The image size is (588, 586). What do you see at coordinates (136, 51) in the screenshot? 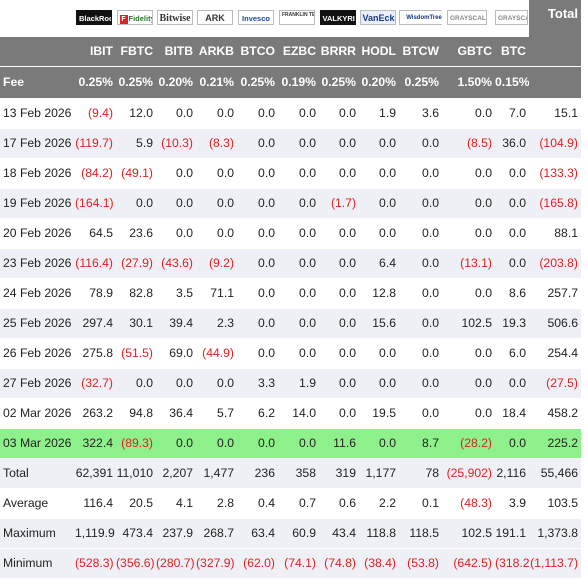
I see `ticker-fbtc: FBTC` at bounding box center [136, 51].